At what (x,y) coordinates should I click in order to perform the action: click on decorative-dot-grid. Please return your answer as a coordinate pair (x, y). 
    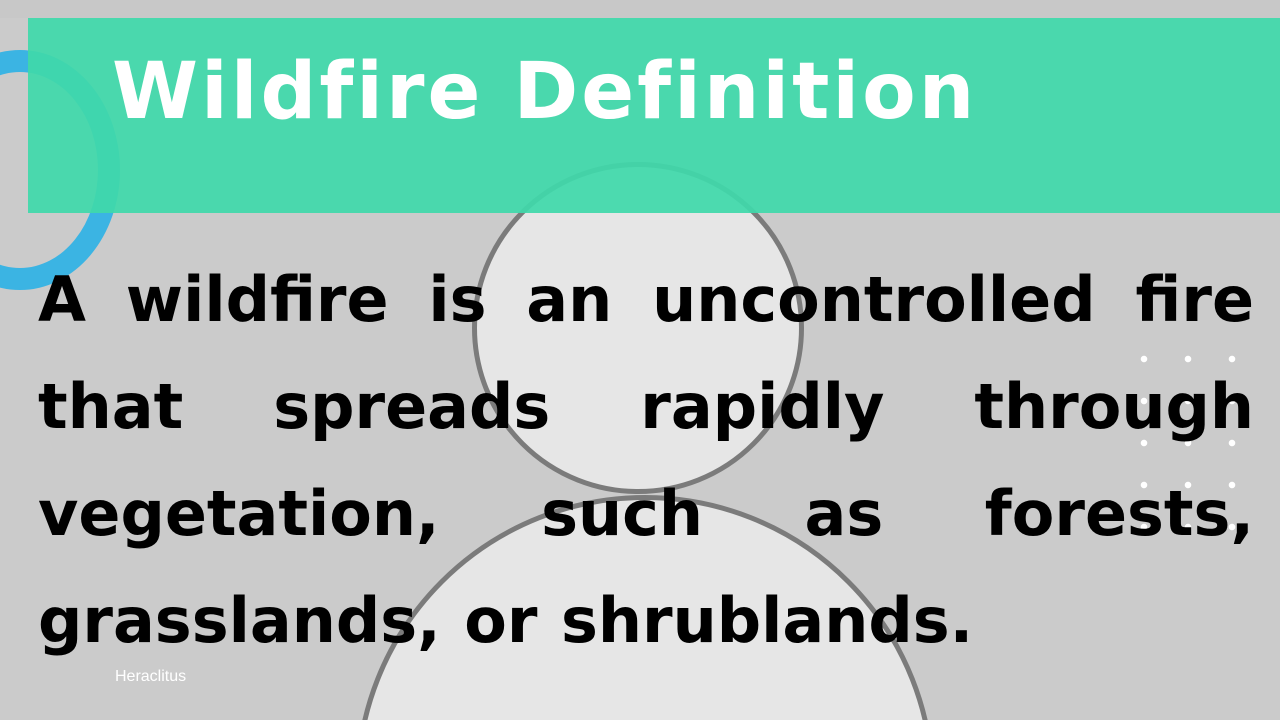
    Looking at the image, I should click on (1192, 445).